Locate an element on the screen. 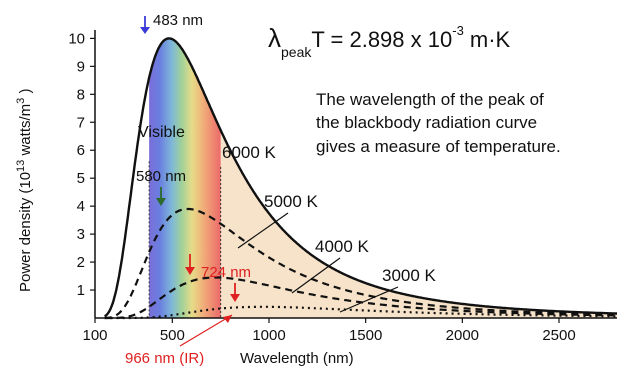  peak-label-4000: 724 nm is located at coordinates (226, 272).